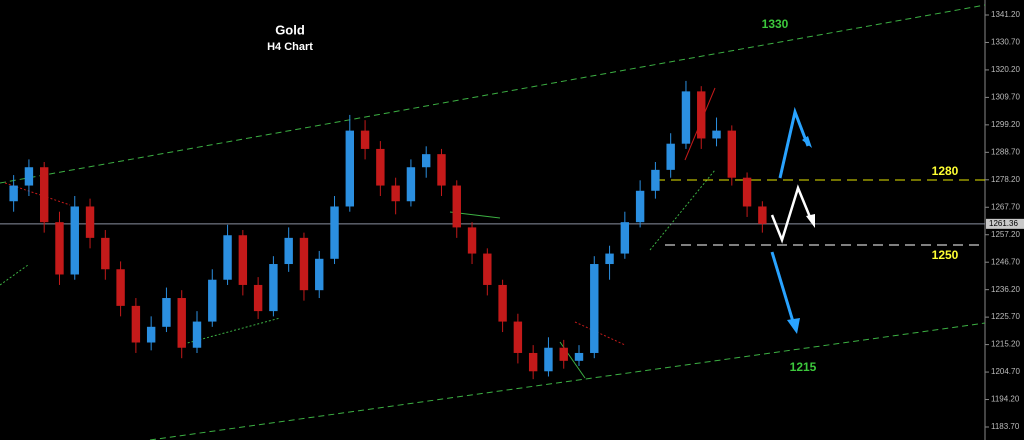 This screenshot has width=1024, height=440. I want to click on range-arrow, so click(792, 214).